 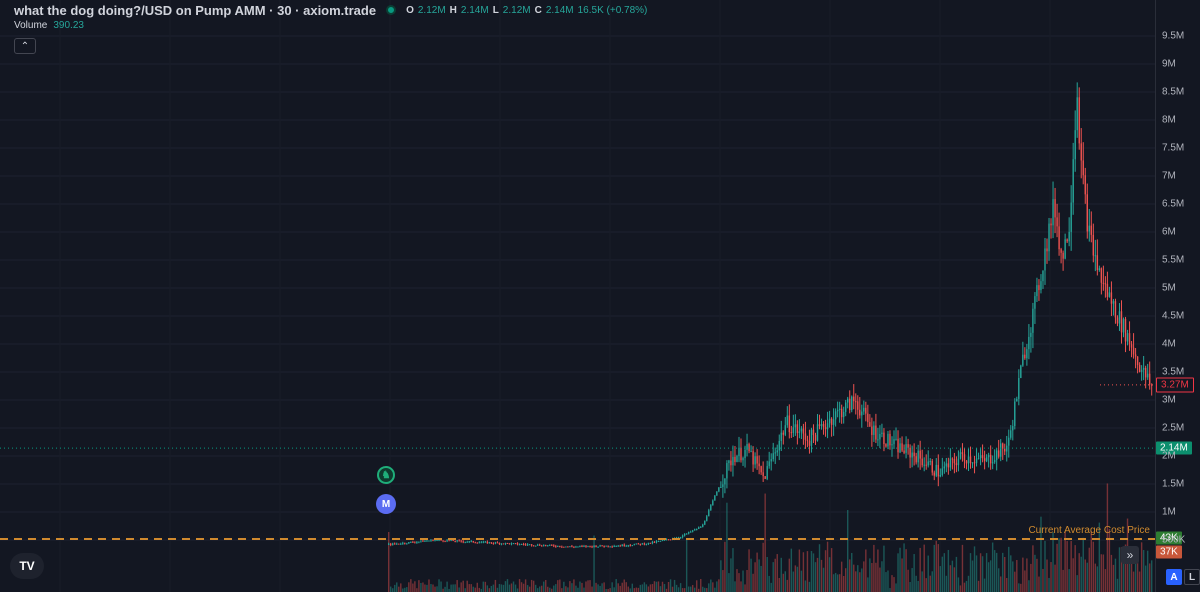 What do you see at coordinates (1169, 538) in the screenshot?
I see `green-position-tag: 43K` at bounding box center [1169, 538].